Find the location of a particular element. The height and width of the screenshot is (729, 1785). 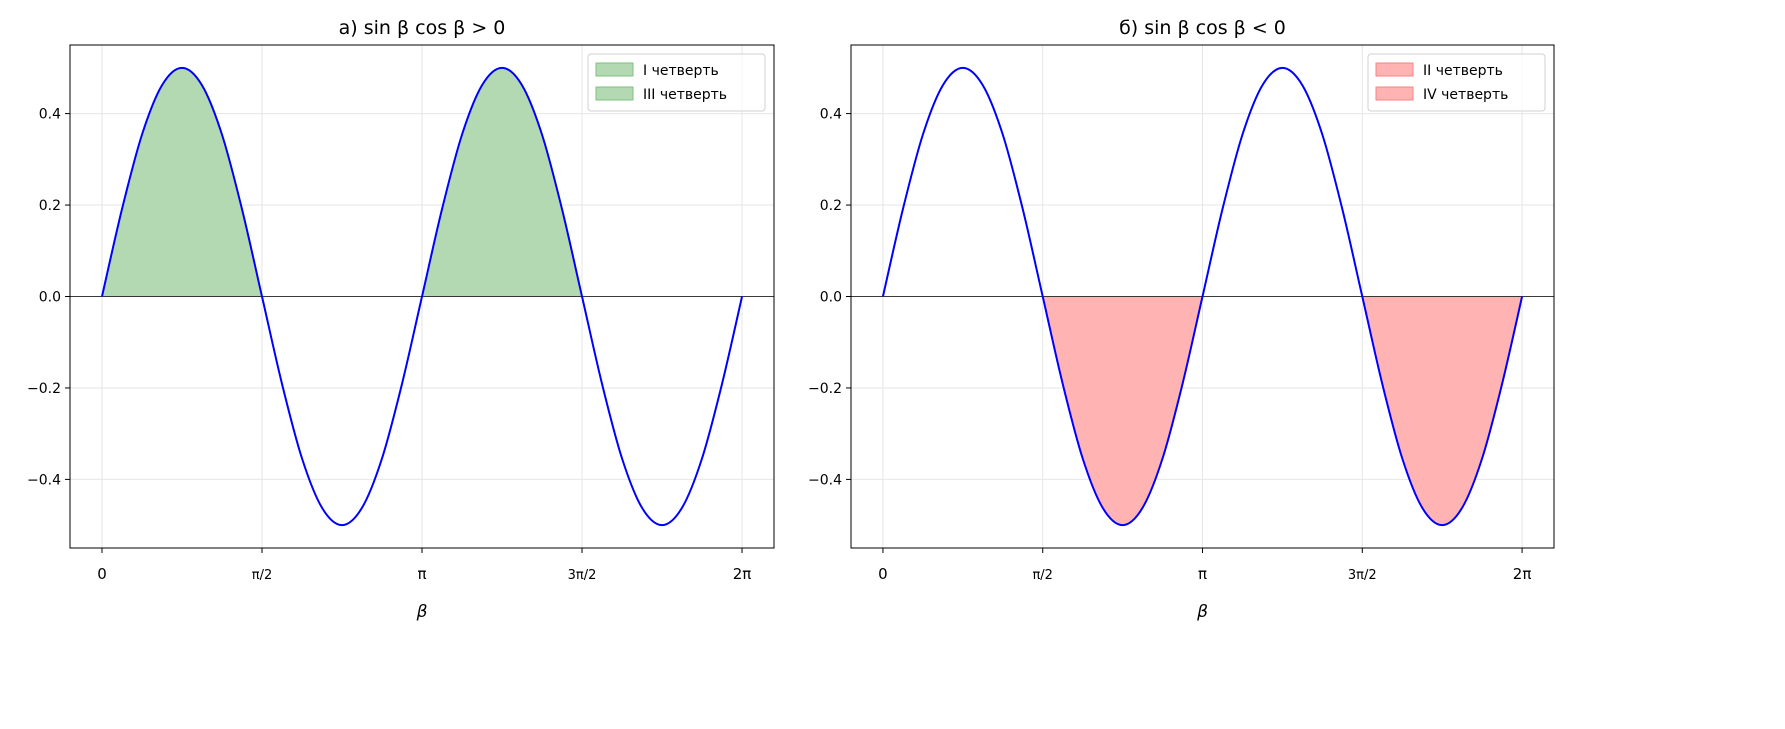

legend-label: IV четверть is located at coordinates (1465, 95).